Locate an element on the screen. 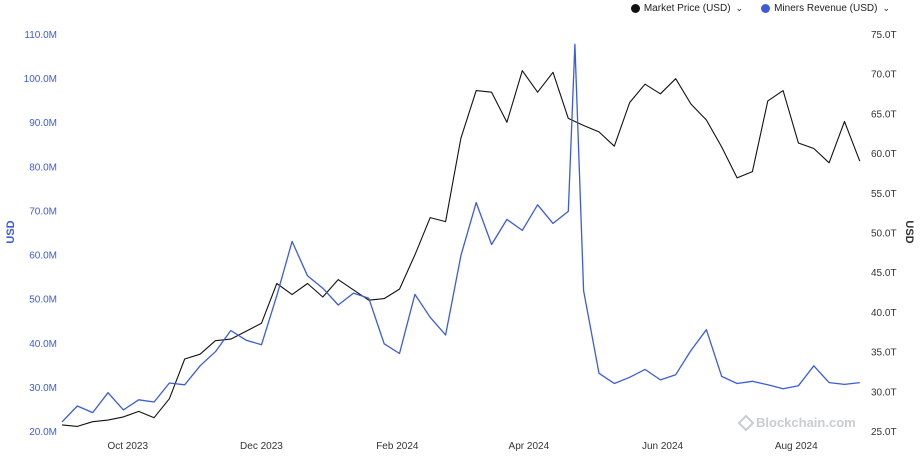 This screenshot has width=920, height=462. left-tick-label: 50.0M is located at coordinates (43, 300).